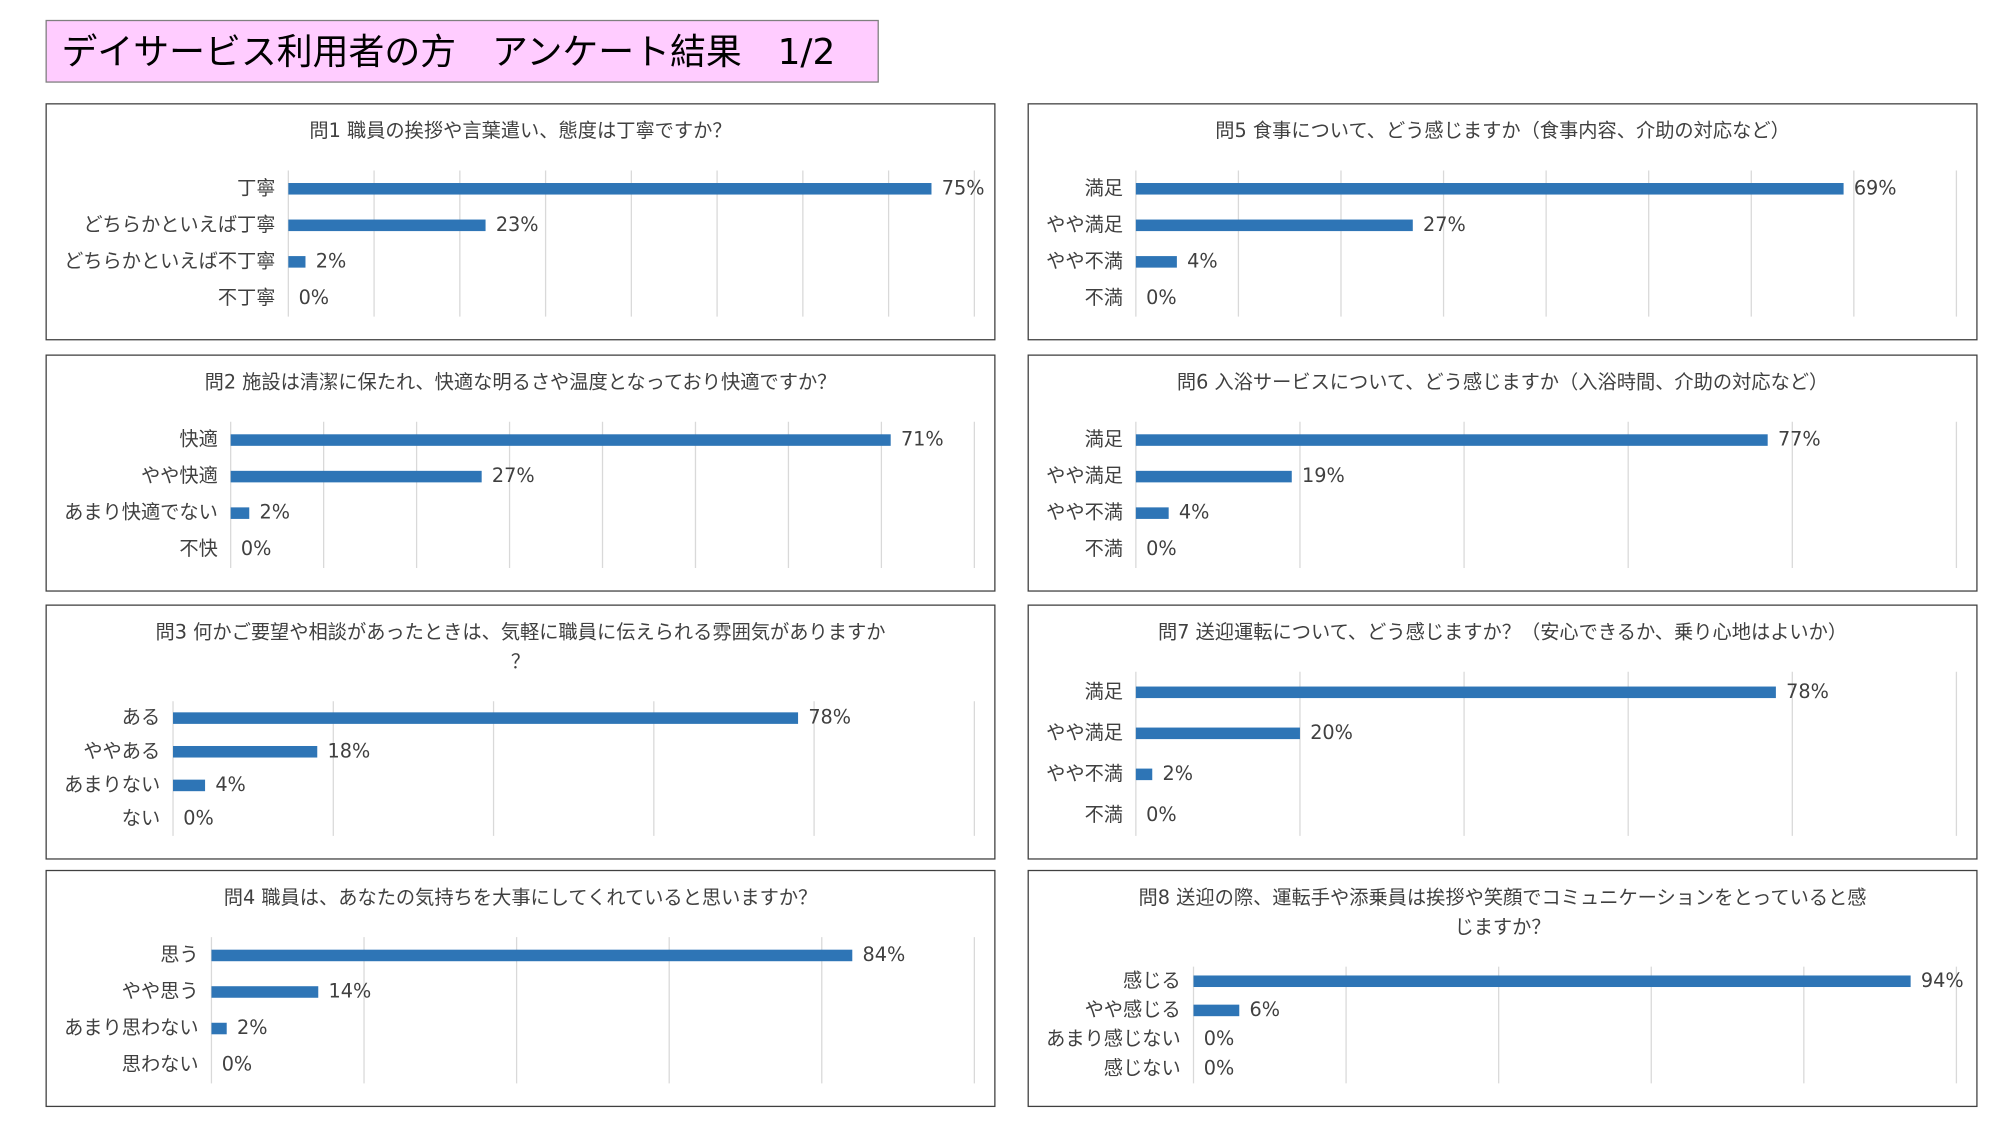  What do you see at coordinates (141, 818) in the screenshot?
I see `category-label: ない` at bounding box center [141, 818].